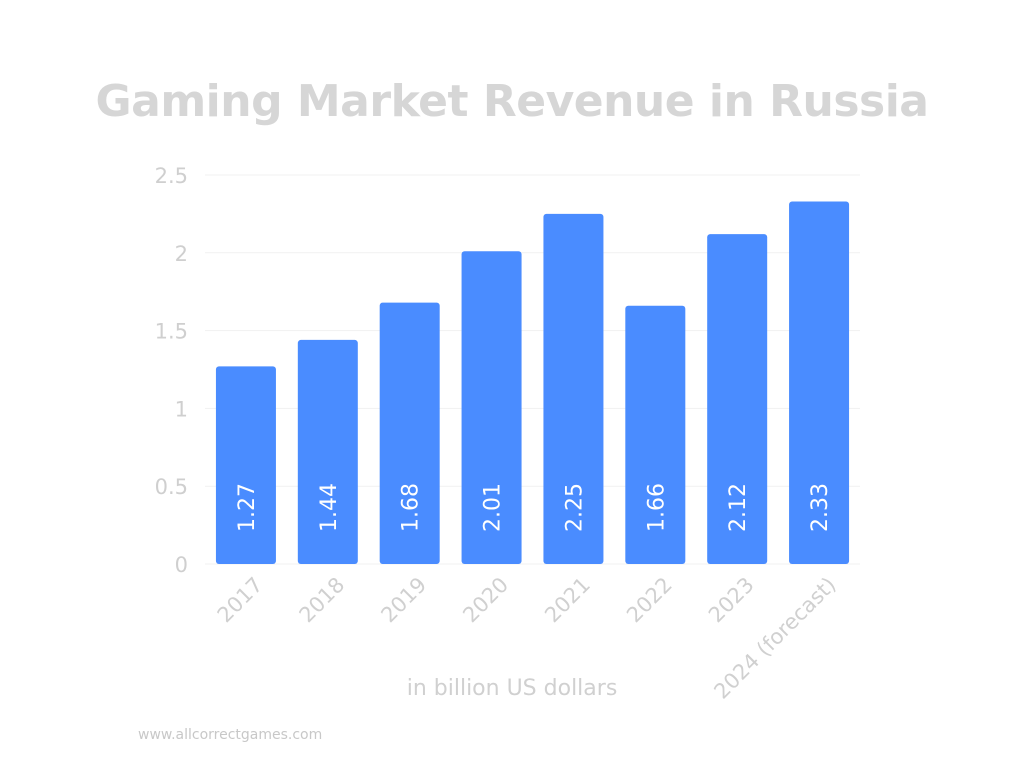 Image resolution: width=1024 pixels, height=768 pixels. What do you see at coordinates (181, 254) in the screenshot?
I see `y-tick-label: 2` at bounding box center [181, 254].